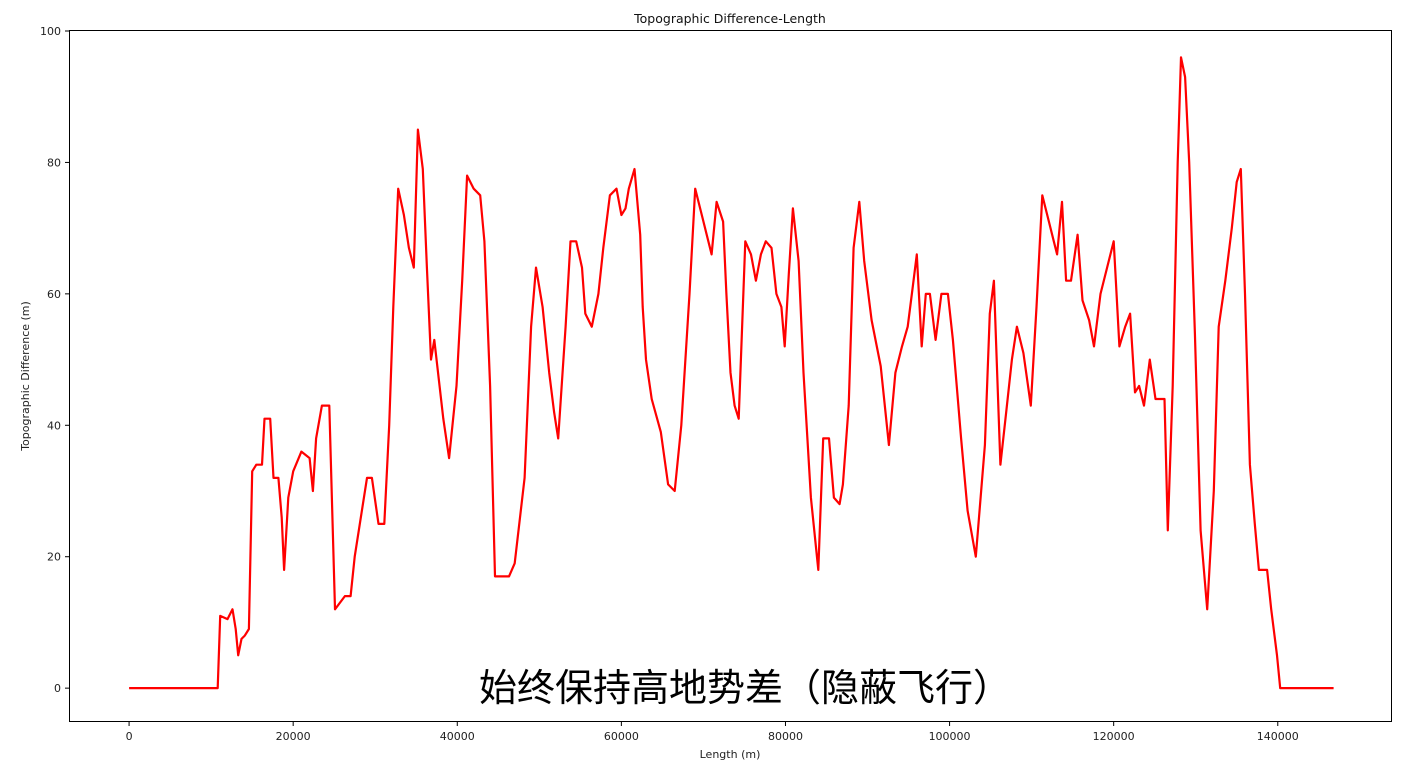 This screenshot has height=772, width=1413. What do you see at coordinates (54, 162) in the screenshot?
I see `y-tick-label: 80` at bounding box center [54, 162].